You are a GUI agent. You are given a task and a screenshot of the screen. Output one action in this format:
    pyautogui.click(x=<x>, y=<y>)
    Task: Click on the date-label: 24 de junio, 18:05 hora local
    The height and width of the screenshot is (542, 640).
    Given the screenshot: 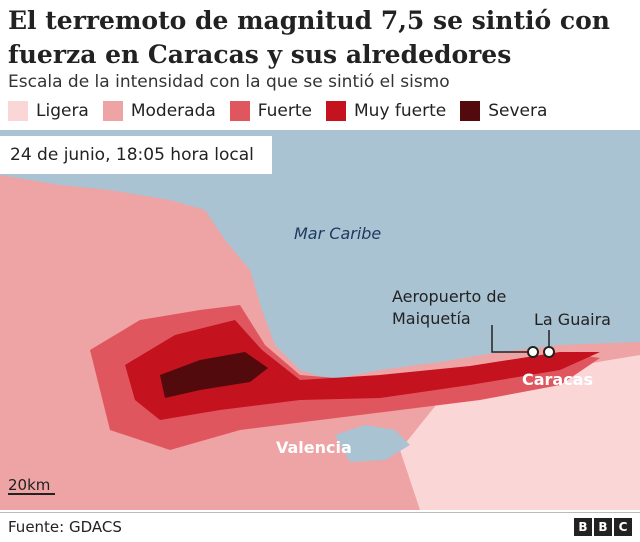 What is the action you would take?
    pyautogui.click(x=136, y=155)
    